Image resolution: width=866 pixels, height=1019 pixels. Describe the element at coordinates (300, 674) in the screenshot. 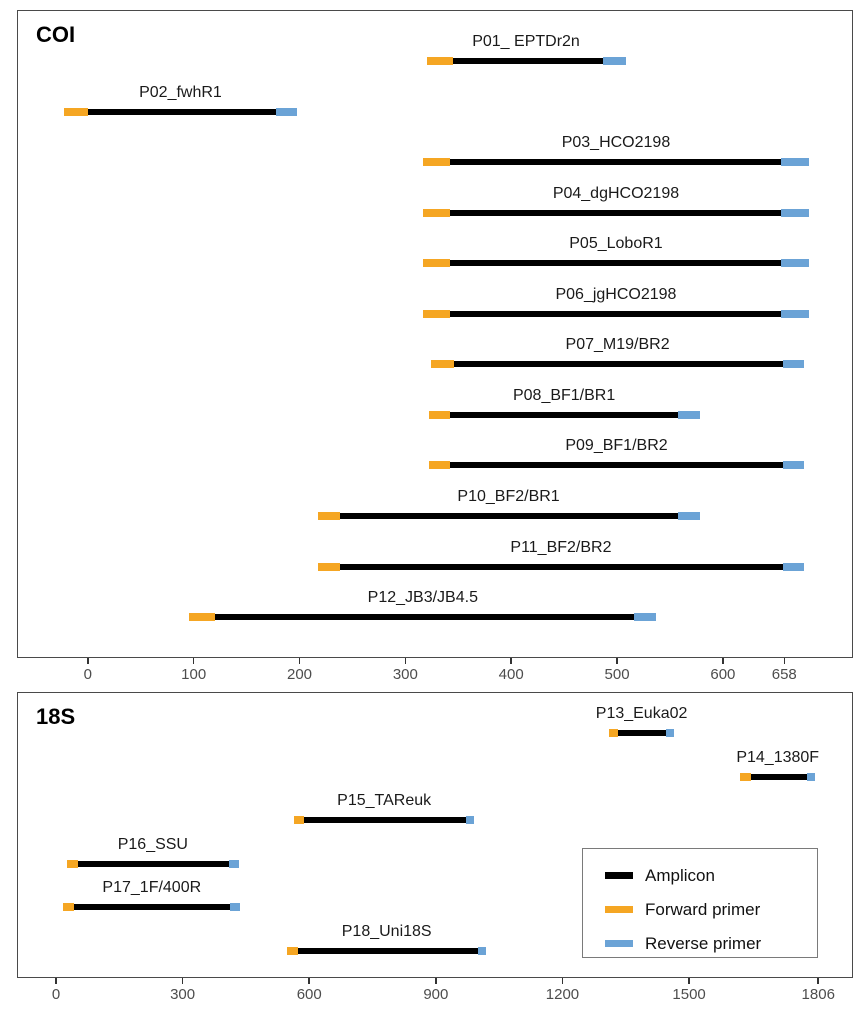

I see `x-axis-tick-label: 200` at that location.